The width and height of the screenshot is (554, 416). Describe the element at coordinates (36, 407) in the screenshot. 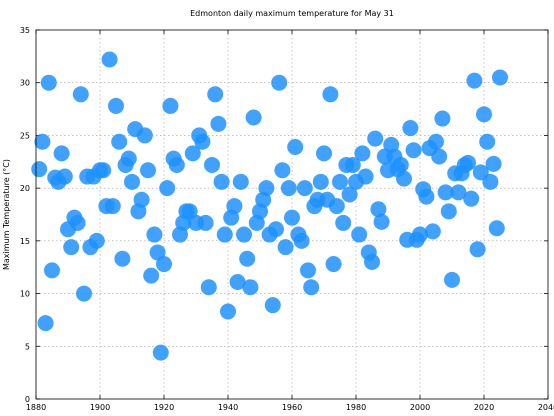

I see `x-tick-label: 1880` at that location.